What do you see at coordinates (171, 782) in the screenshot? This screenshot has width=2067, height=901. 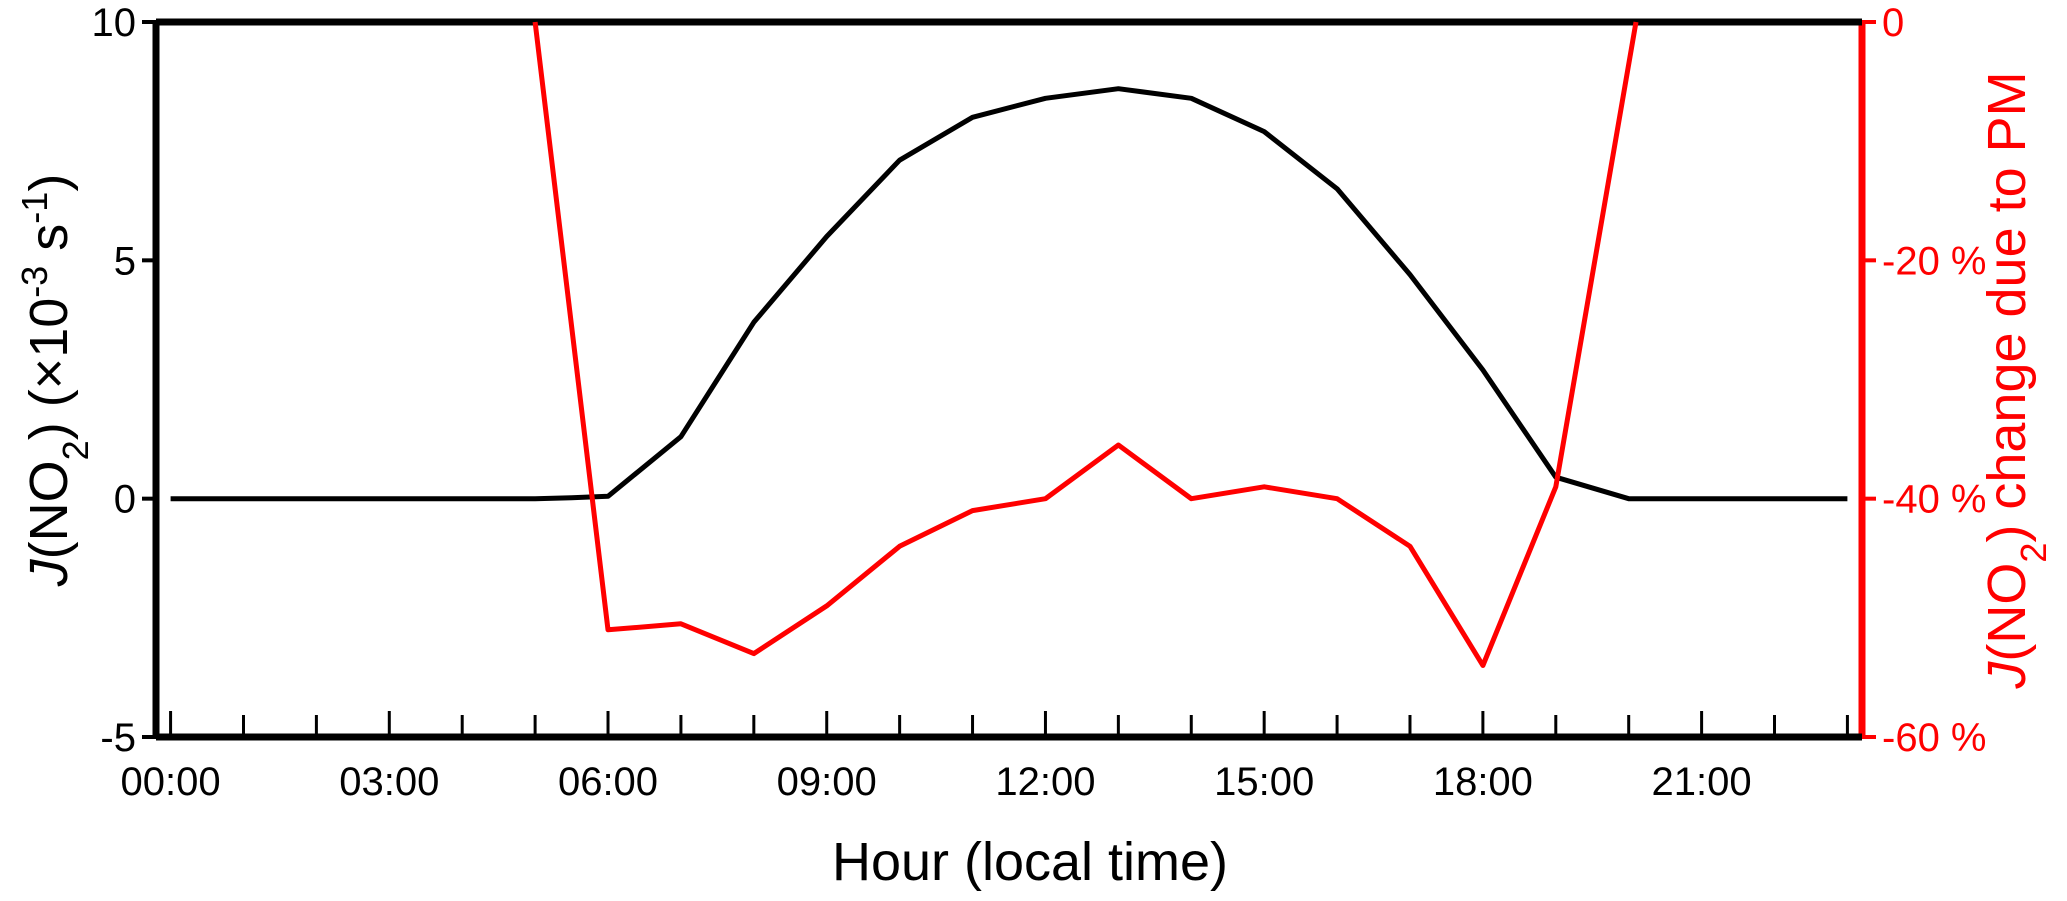 I see `x-tick-label: 00:00` at bounding box center [171, 782].